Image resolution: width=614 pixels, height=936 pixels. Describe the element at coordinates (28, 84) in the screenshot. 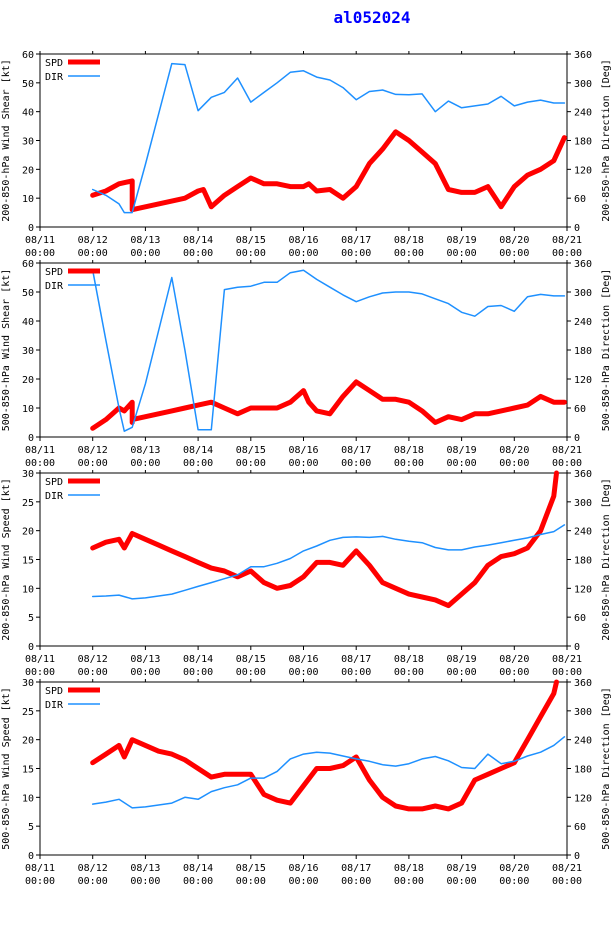

I see `y-left-tick-label: 50` at that location.